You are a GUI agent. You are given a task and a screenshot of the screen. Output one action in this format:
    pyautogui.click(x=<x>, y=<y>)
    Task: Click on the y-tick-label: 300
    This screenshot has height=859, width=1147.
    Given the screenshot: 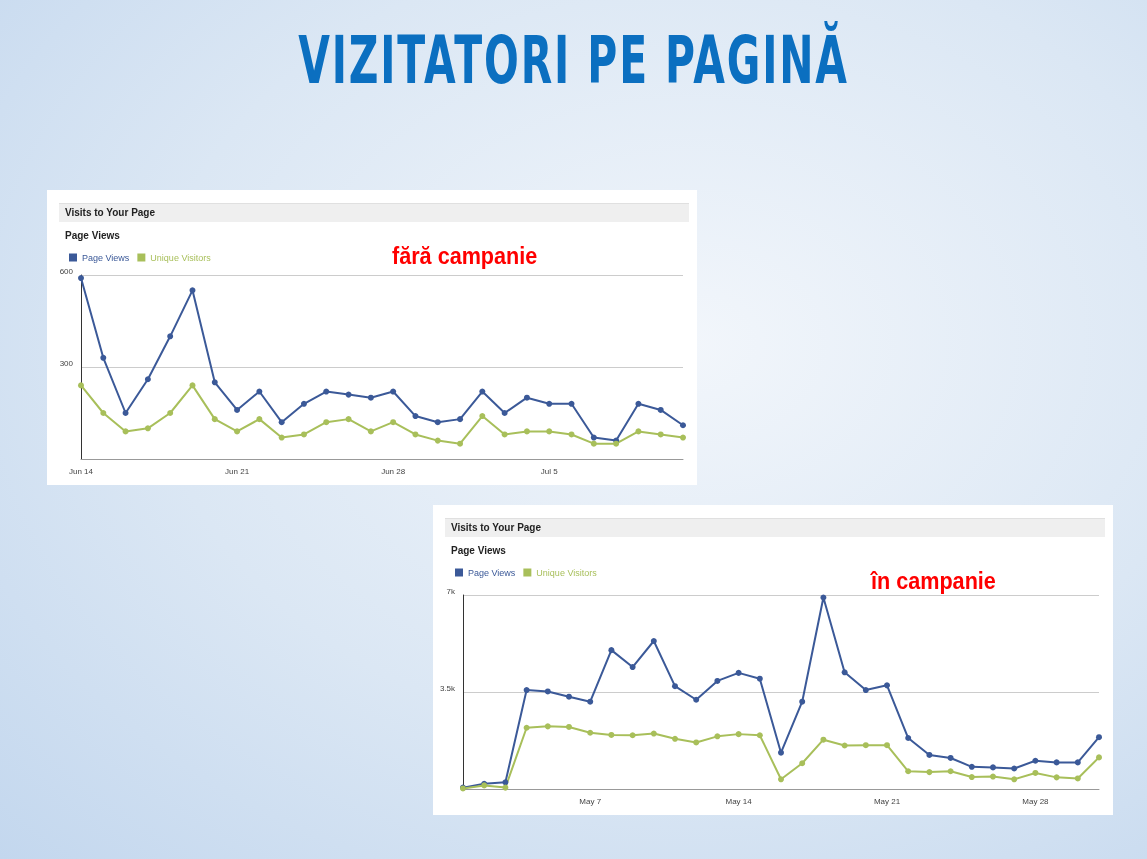 What is the action you would take?
    pyautogui.click(x=66, y=363)
    